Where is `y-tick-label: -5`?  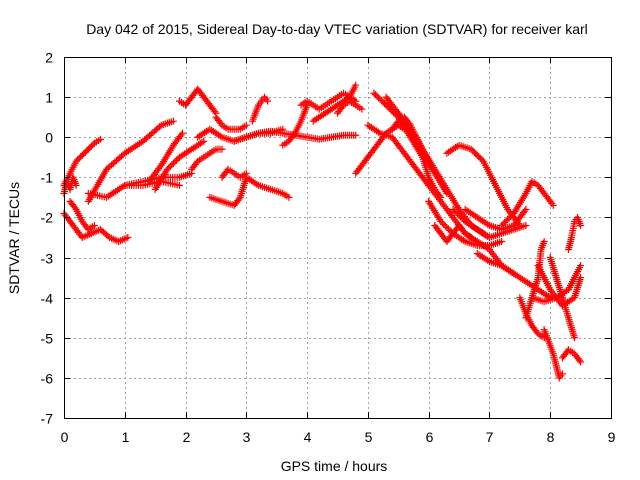
y-tick-label: -5 is located at coordinates (47, 339).